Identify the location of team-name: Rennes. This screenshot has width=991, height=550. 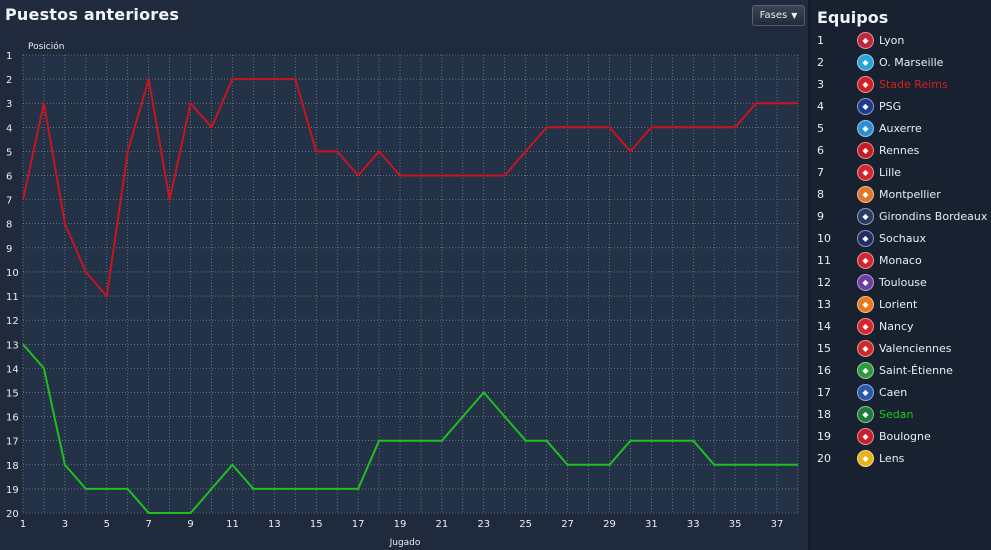
(899, 150).